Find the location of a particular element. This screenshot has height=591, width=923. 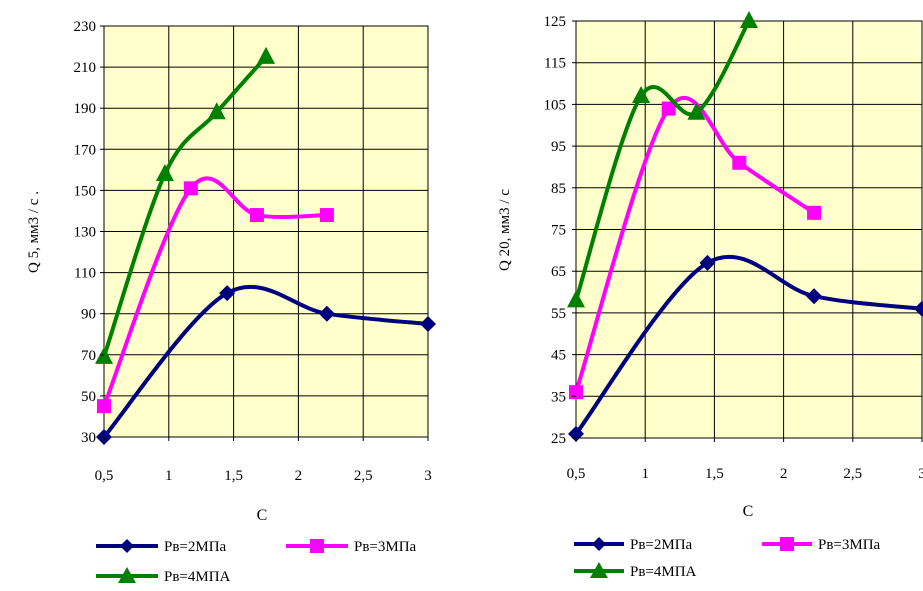

y-tick-label: 115 is located at coordinates (555, 64).